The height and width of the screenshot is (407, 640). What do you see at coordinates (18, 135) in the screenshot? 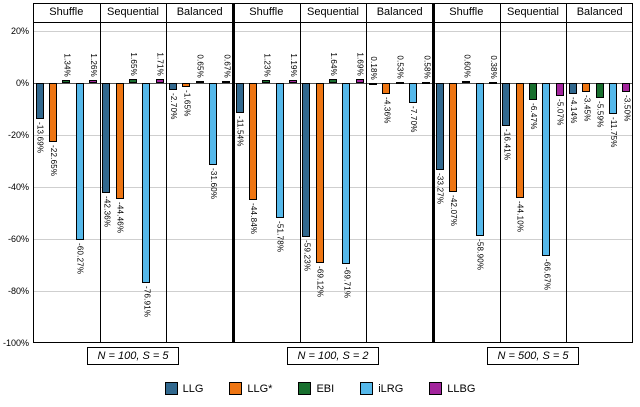
I see `y-tick-label: -20%` at bounding box center [18, 135].